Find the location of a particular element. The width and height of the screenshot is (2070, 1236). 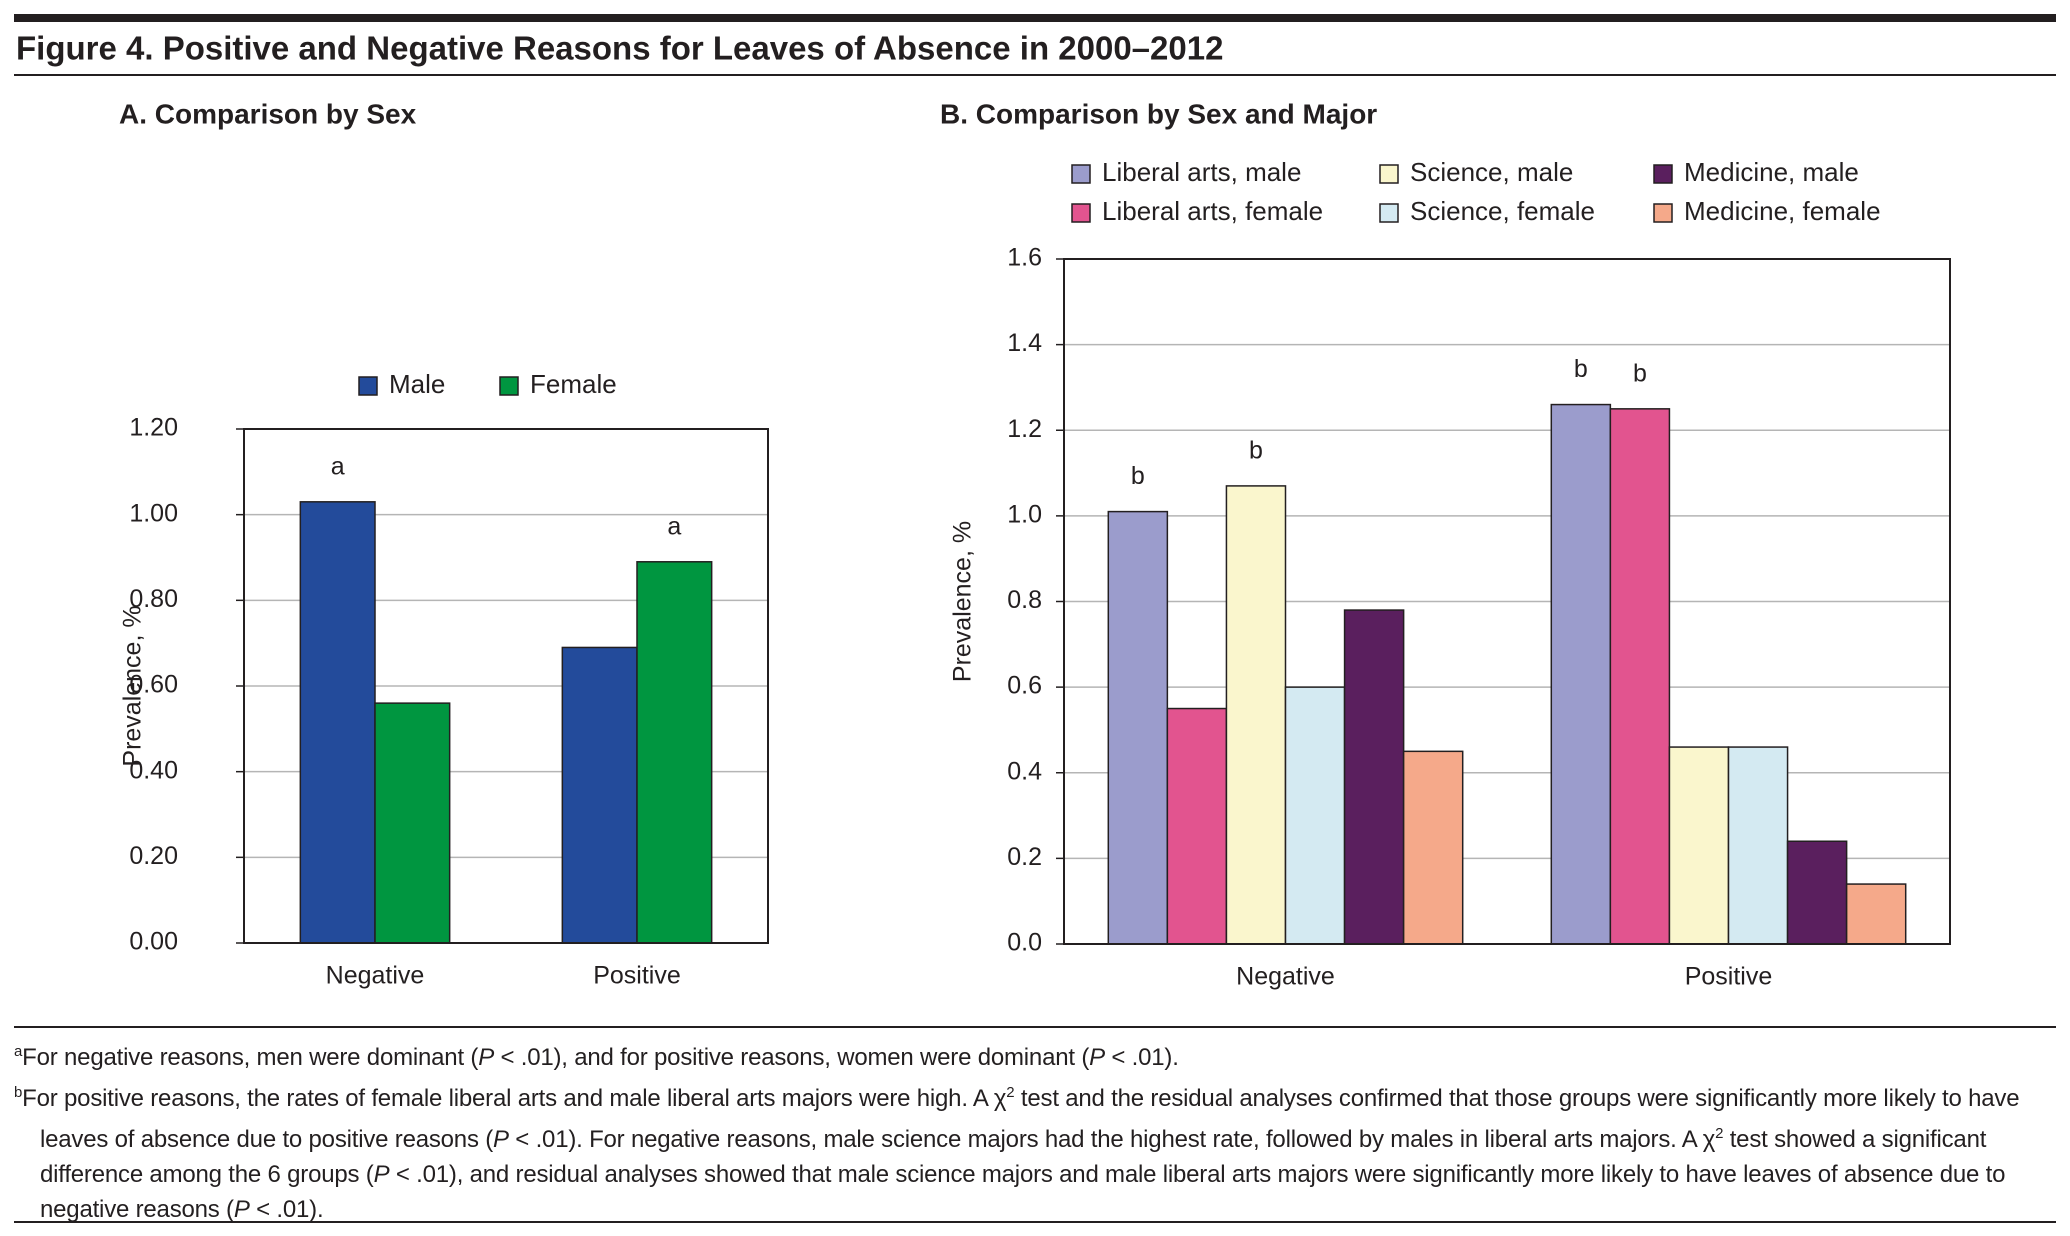

legend-label: Female is located at coordinates (573, 384).